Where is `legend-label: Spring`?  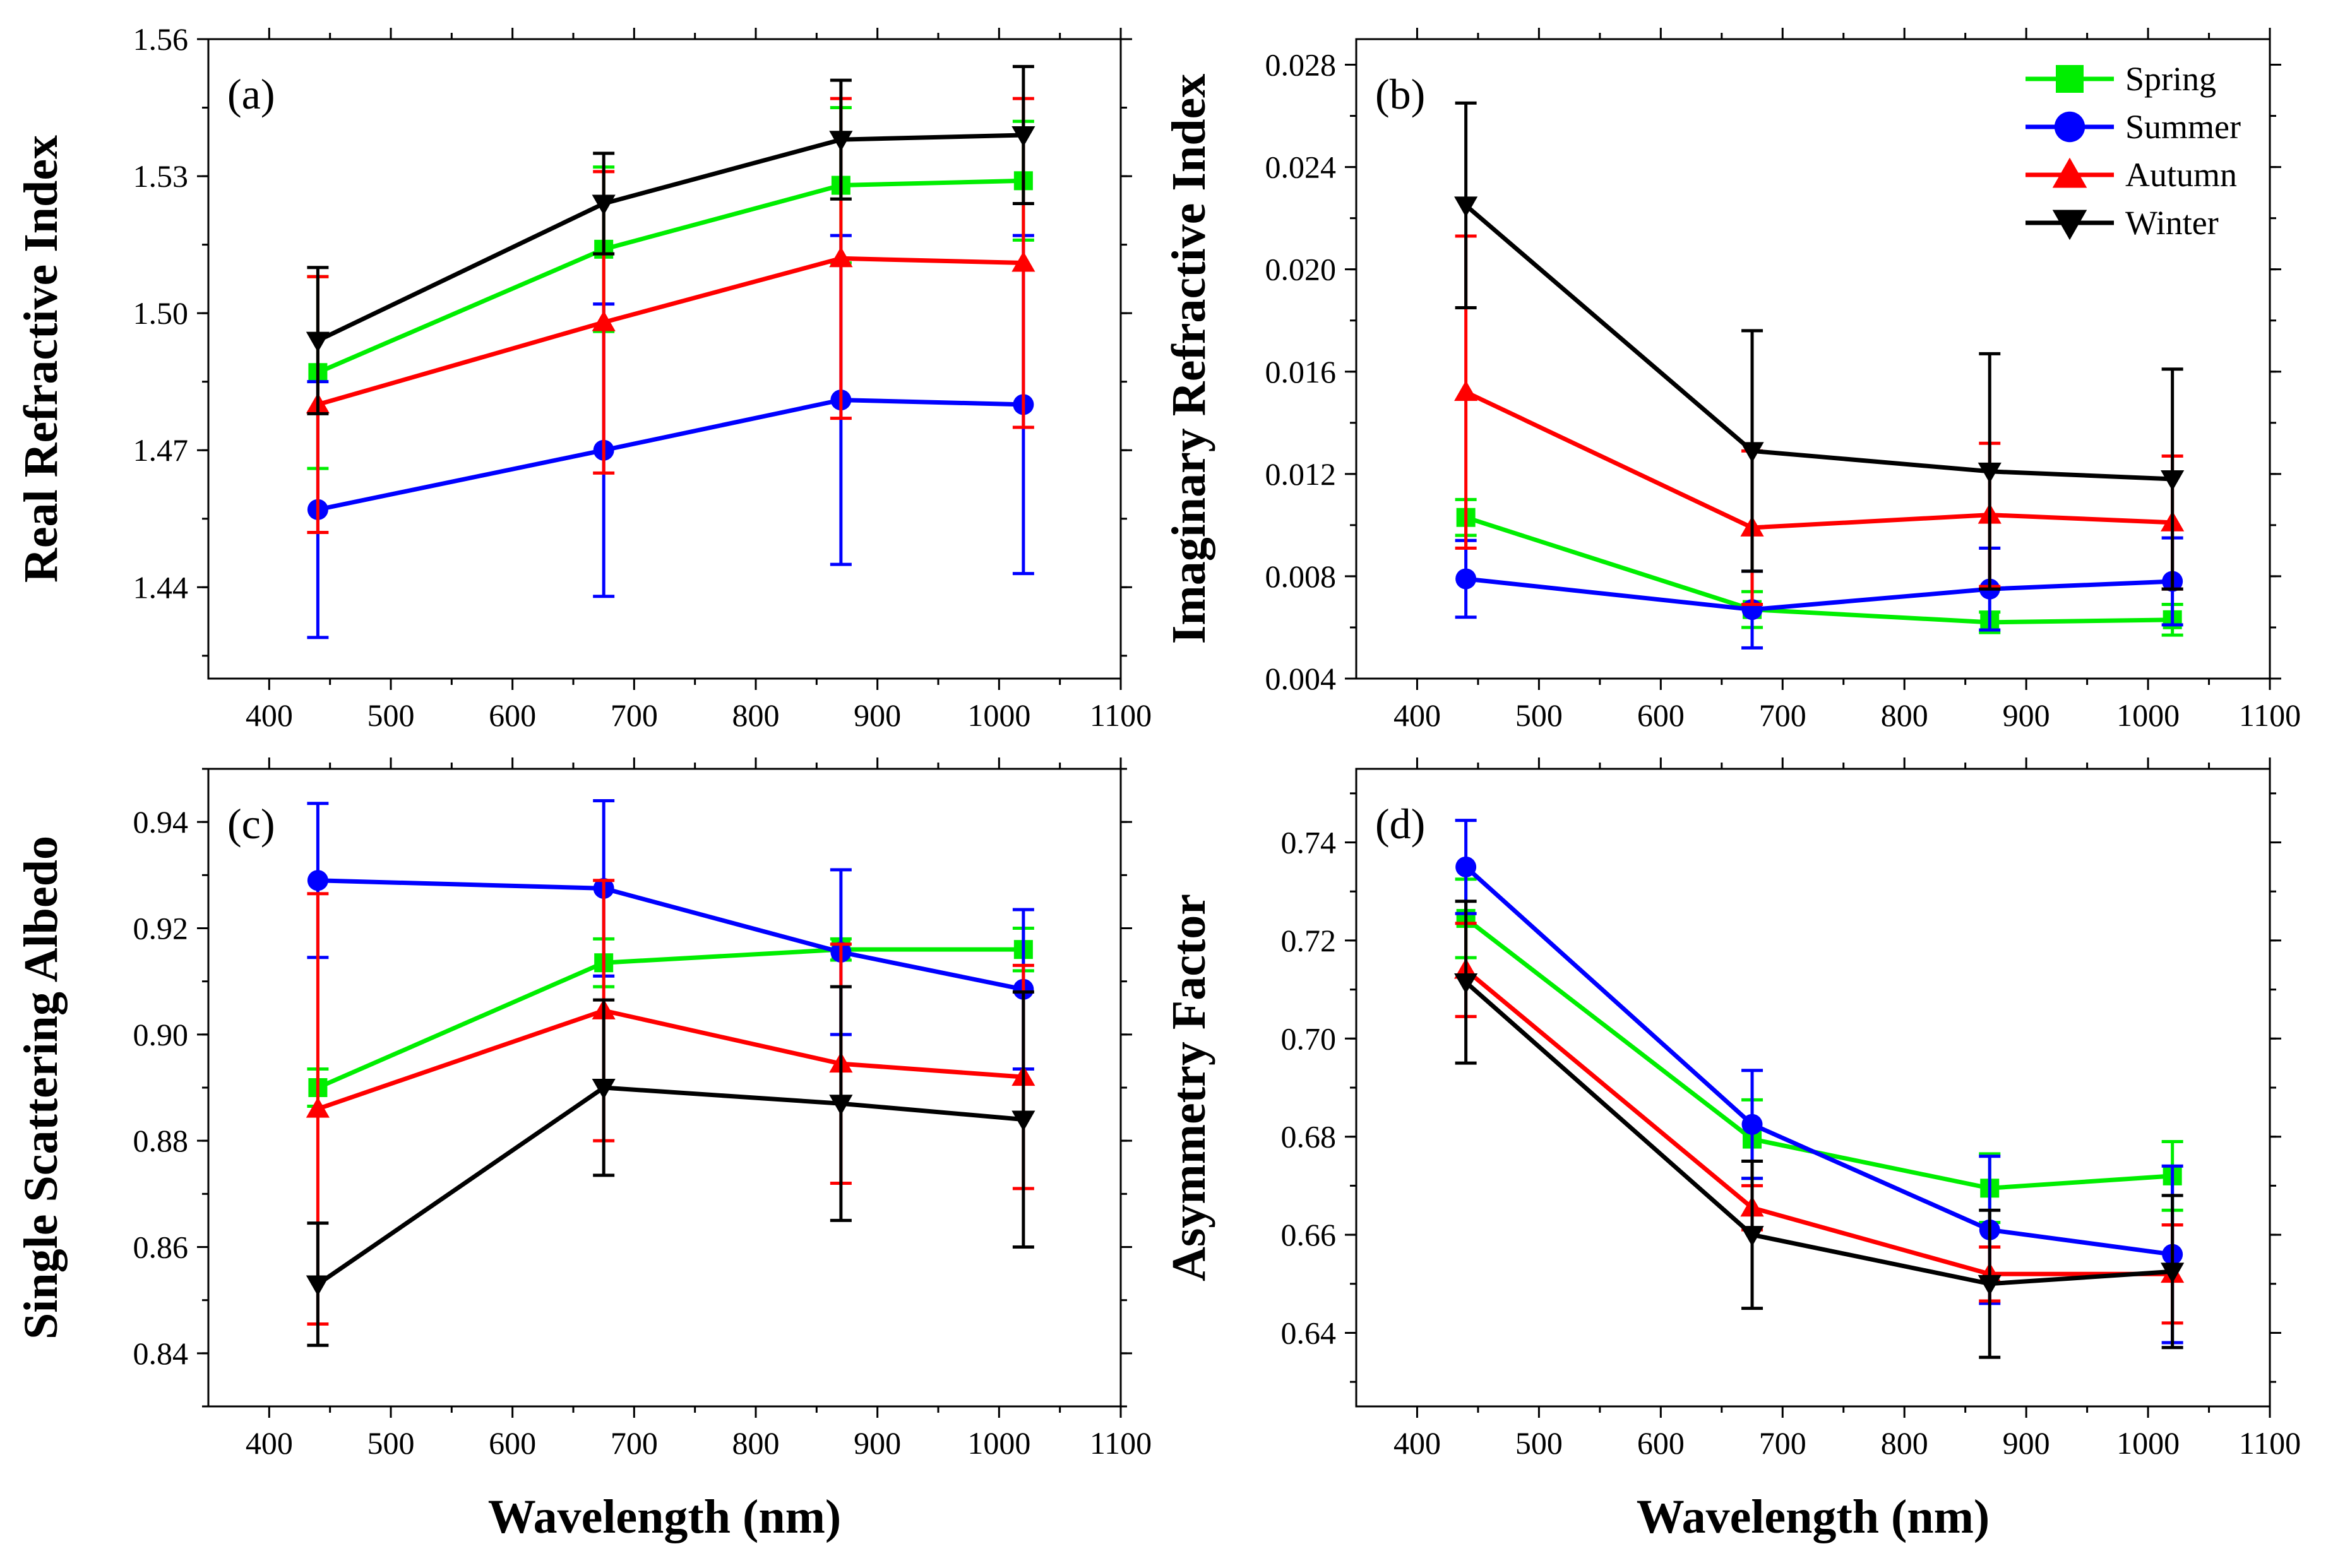 legend-label: Spring is located at coordinates (2170, 79).